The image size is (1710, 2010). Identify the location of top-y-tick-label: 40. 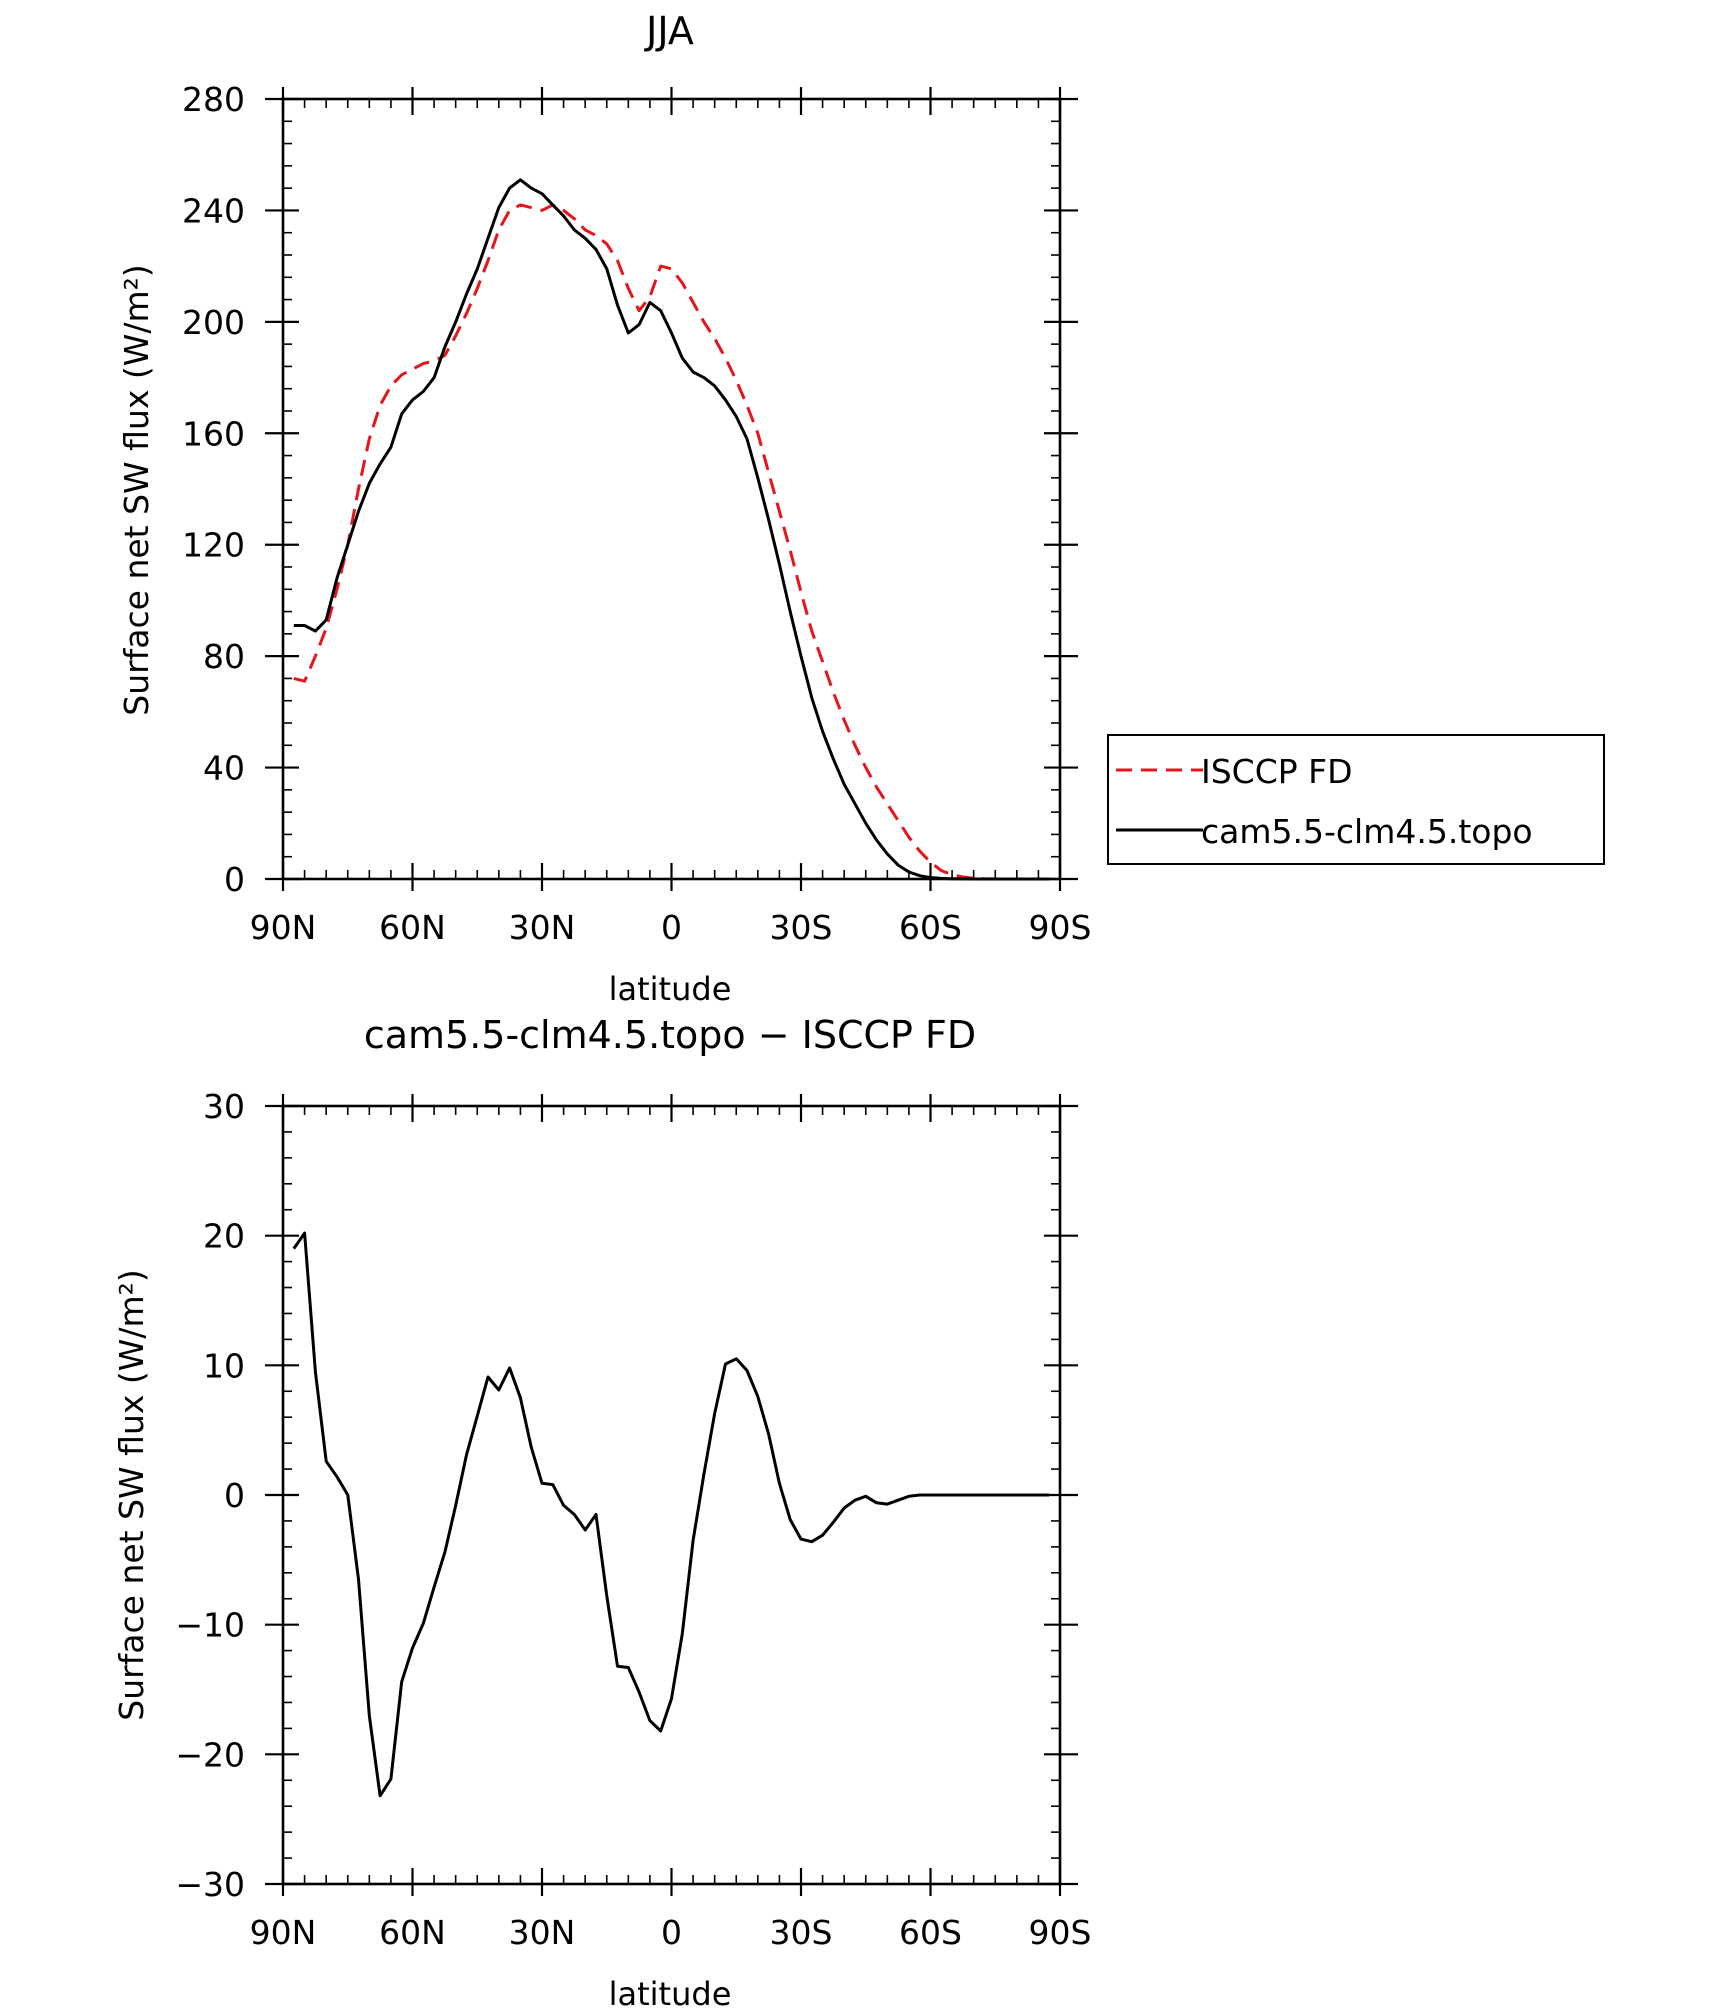
(224, 768).